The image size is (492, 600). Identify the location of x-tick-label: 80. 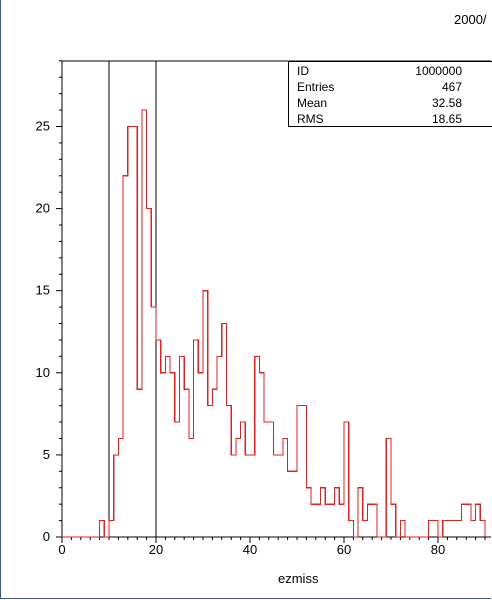
(438, 549).